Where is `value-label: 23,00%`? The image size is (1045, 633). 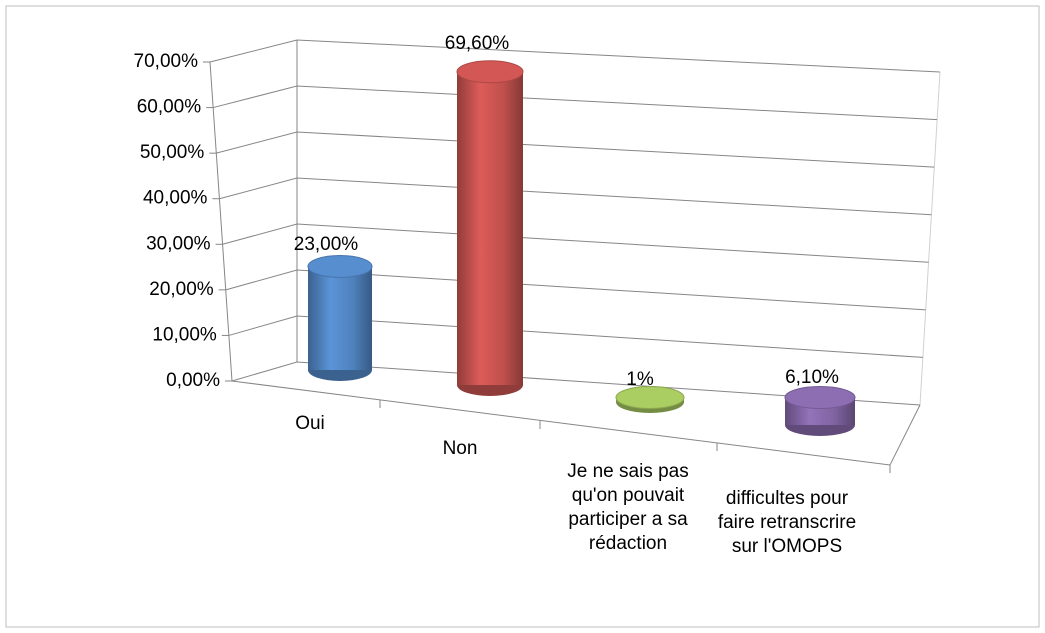
value-label: 23,00% is located at coordinates (326, 244).